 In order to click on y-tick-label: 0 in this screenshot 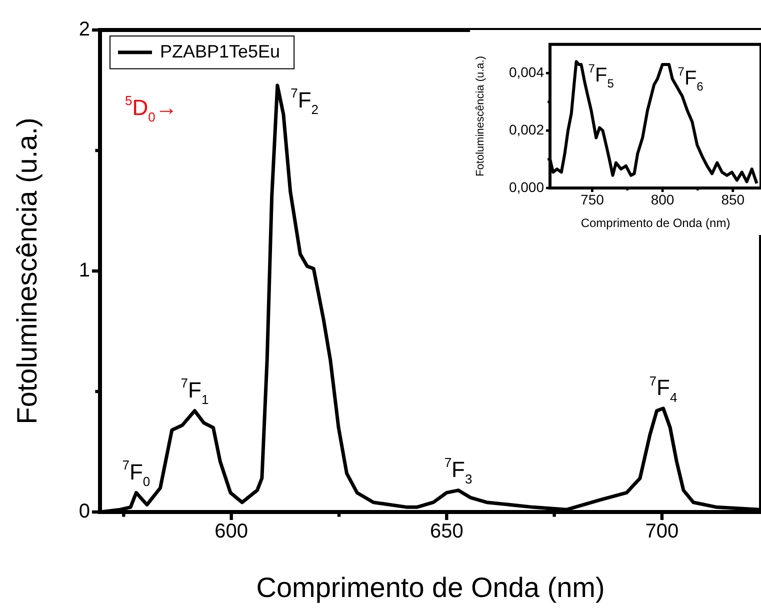, I will do `click(84, 511)`.